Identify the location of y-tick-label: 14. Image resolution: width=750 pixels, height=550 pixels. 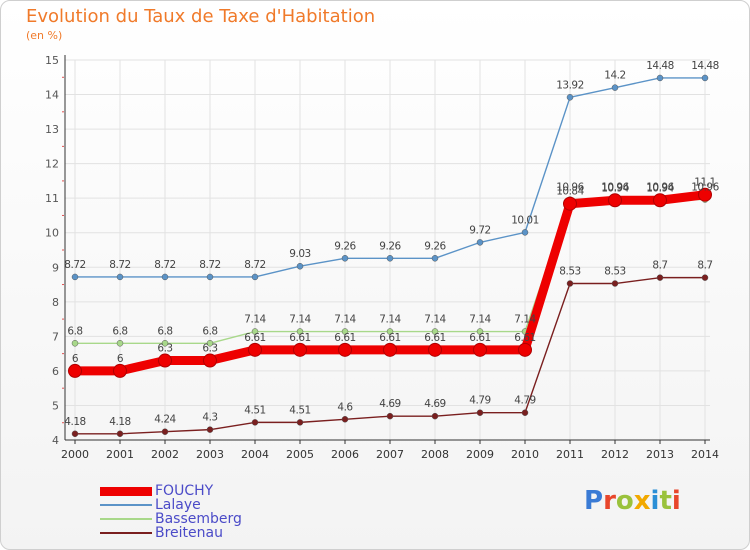
(52, 95).